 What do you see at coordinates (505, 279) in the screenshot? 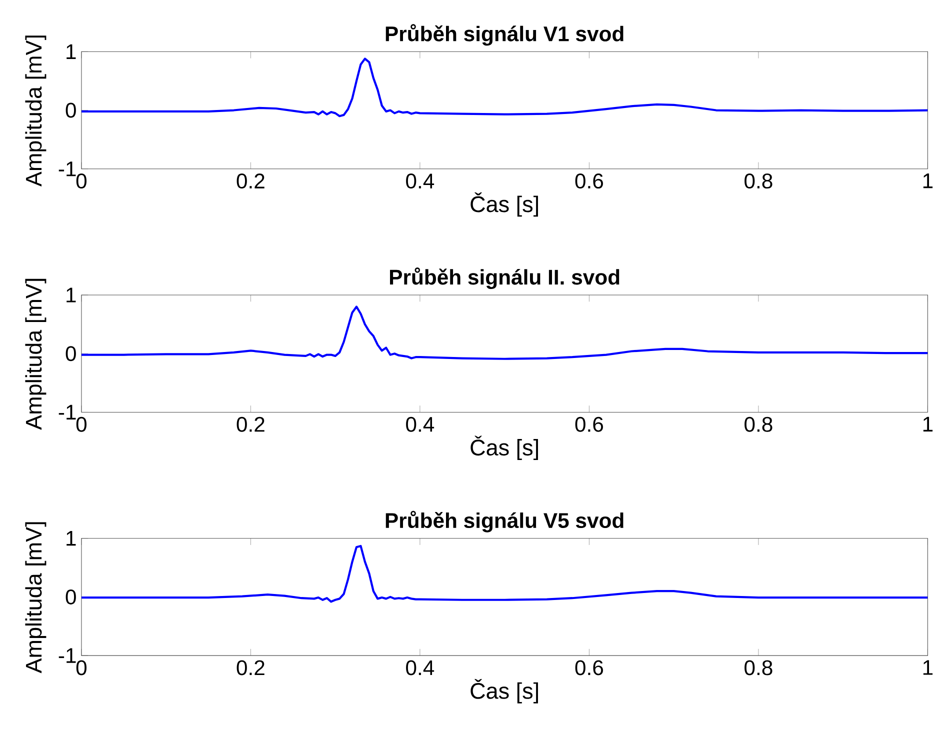
I see `chart-title: Průběh signálu II. svod` at bounding box center [505, 279].